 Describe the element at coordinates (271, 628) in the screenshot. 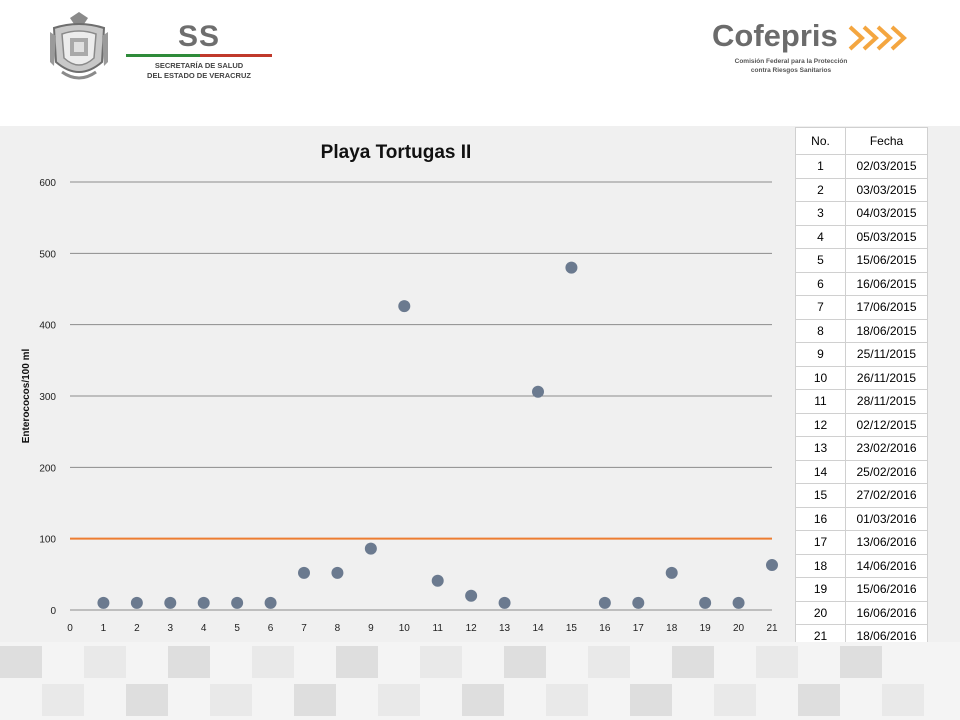

I see `x-tick-label: 6` at that location.